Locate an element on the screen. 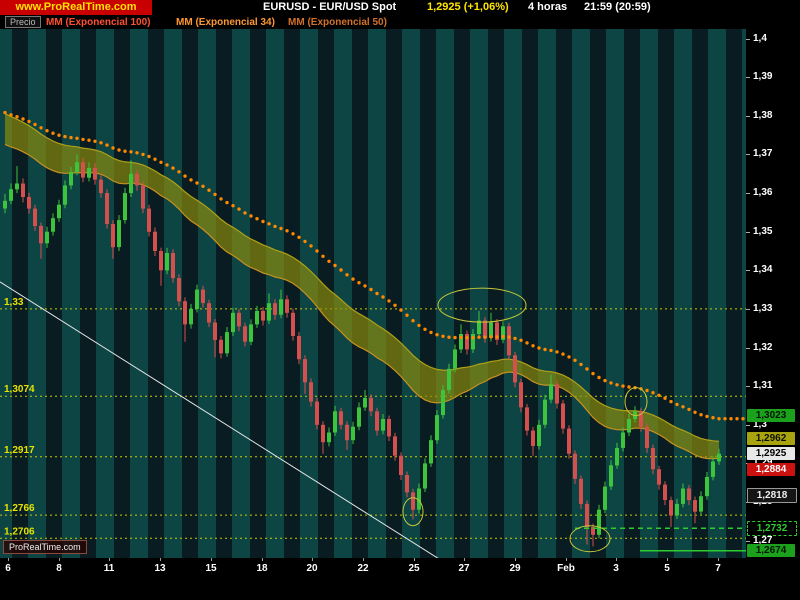  price-badge: 1,2962 is located at coordinates (771, 438).